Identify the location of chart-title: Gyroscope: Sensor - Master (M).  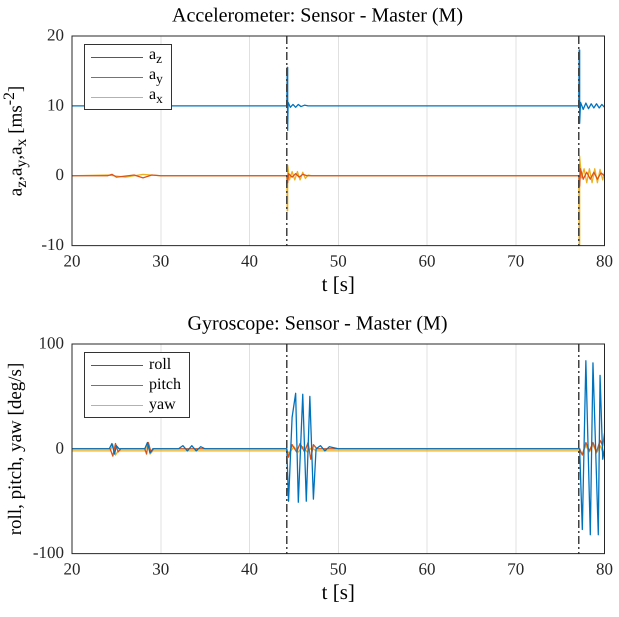
(318, 323).